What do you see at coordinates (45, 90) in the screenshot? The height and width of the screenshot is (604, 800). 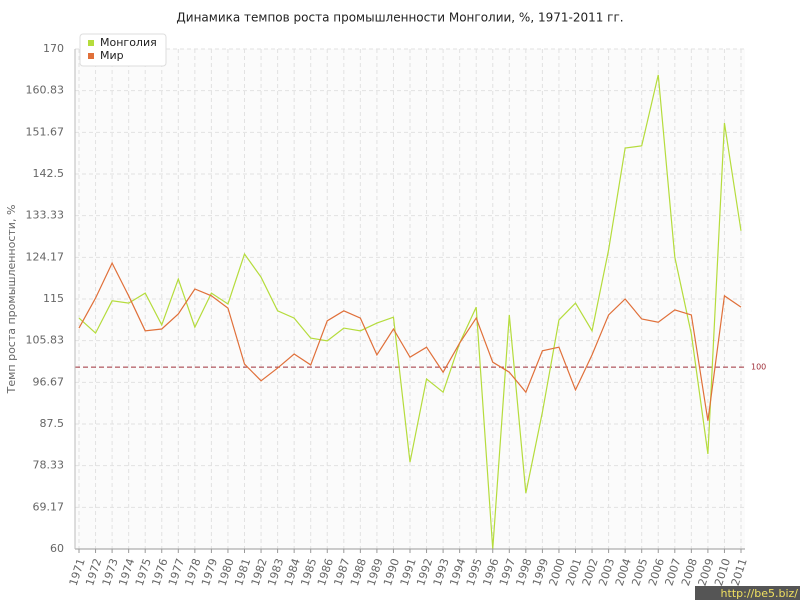 I see `y-tick-label: 160.83` at bounding box center [45, 90].